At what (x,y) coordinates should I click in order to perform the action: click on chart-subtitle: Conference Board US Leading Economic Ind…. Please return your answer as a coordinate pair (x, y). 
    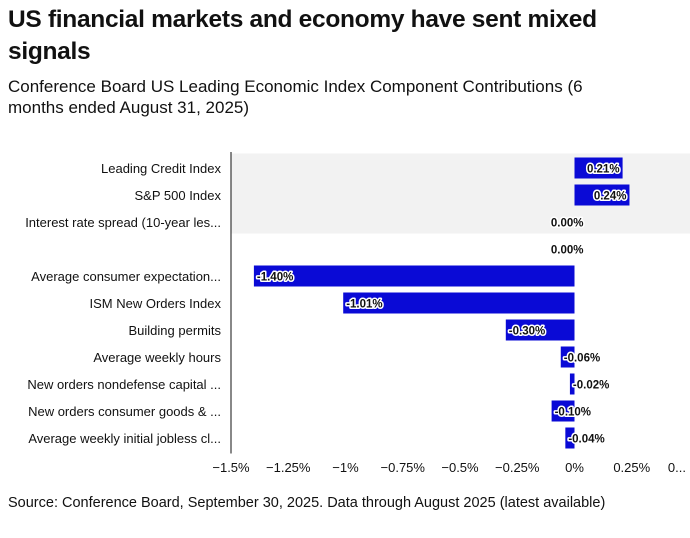
    Looking at the image, I should click on (295, 97).